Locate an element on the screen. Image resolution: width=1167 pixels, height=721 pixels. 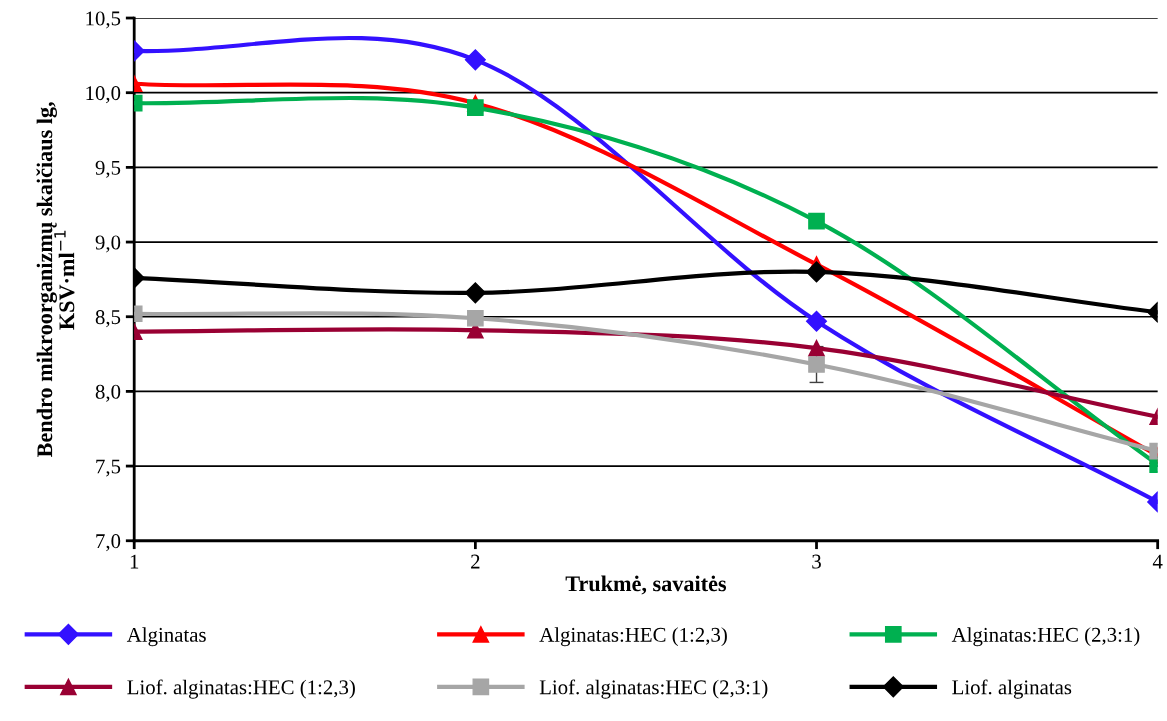
x-tick-label: 1 is located at coordinates (134, 561).